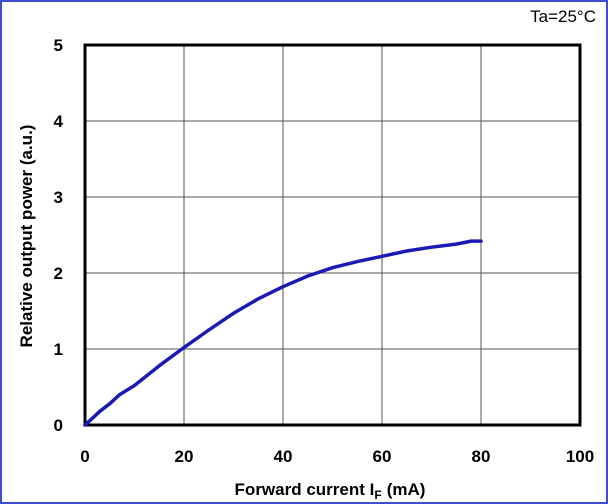 This screenshot has width=608, height=504. Describe the element at coordinates (58, 425) in the screenshot. I see `y-tick-label: 0` at that location.